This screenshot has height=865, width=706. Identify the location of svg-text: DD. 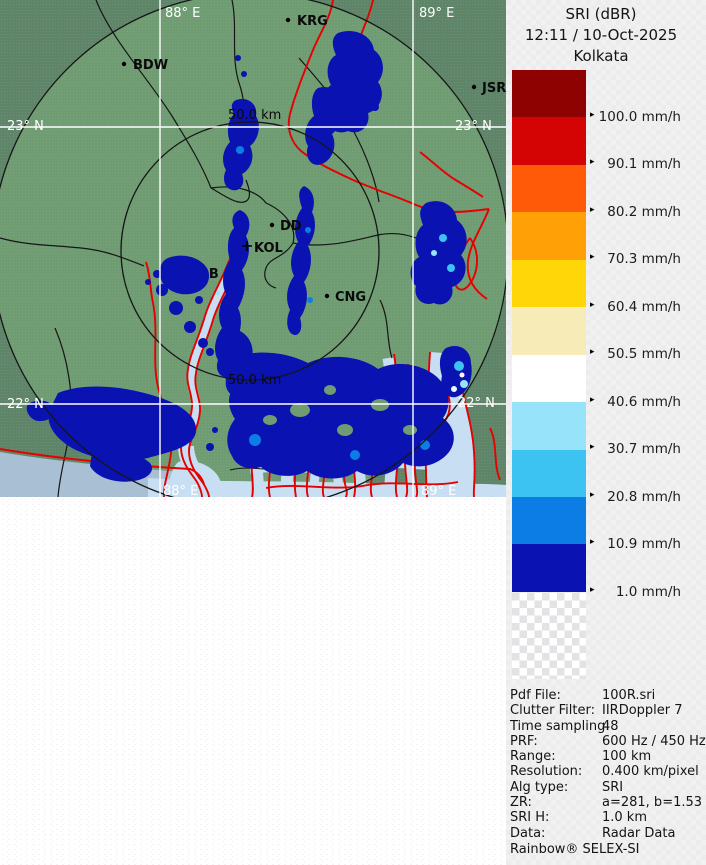
(291, 226).